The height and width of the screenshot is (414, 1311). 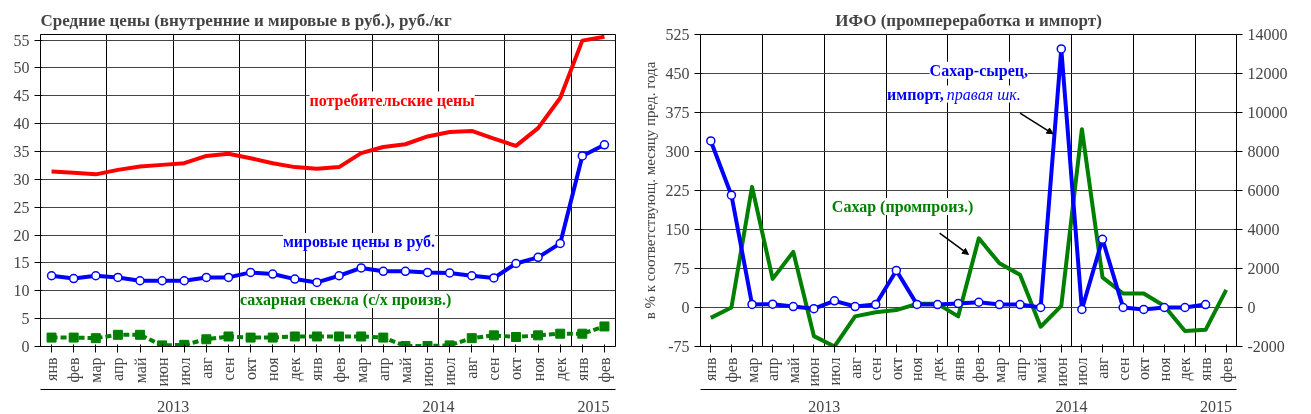 What do you see at coordinates (1071, 405) in the screenshot?
I see `text: 2014` at bounding box center [1071, 405].